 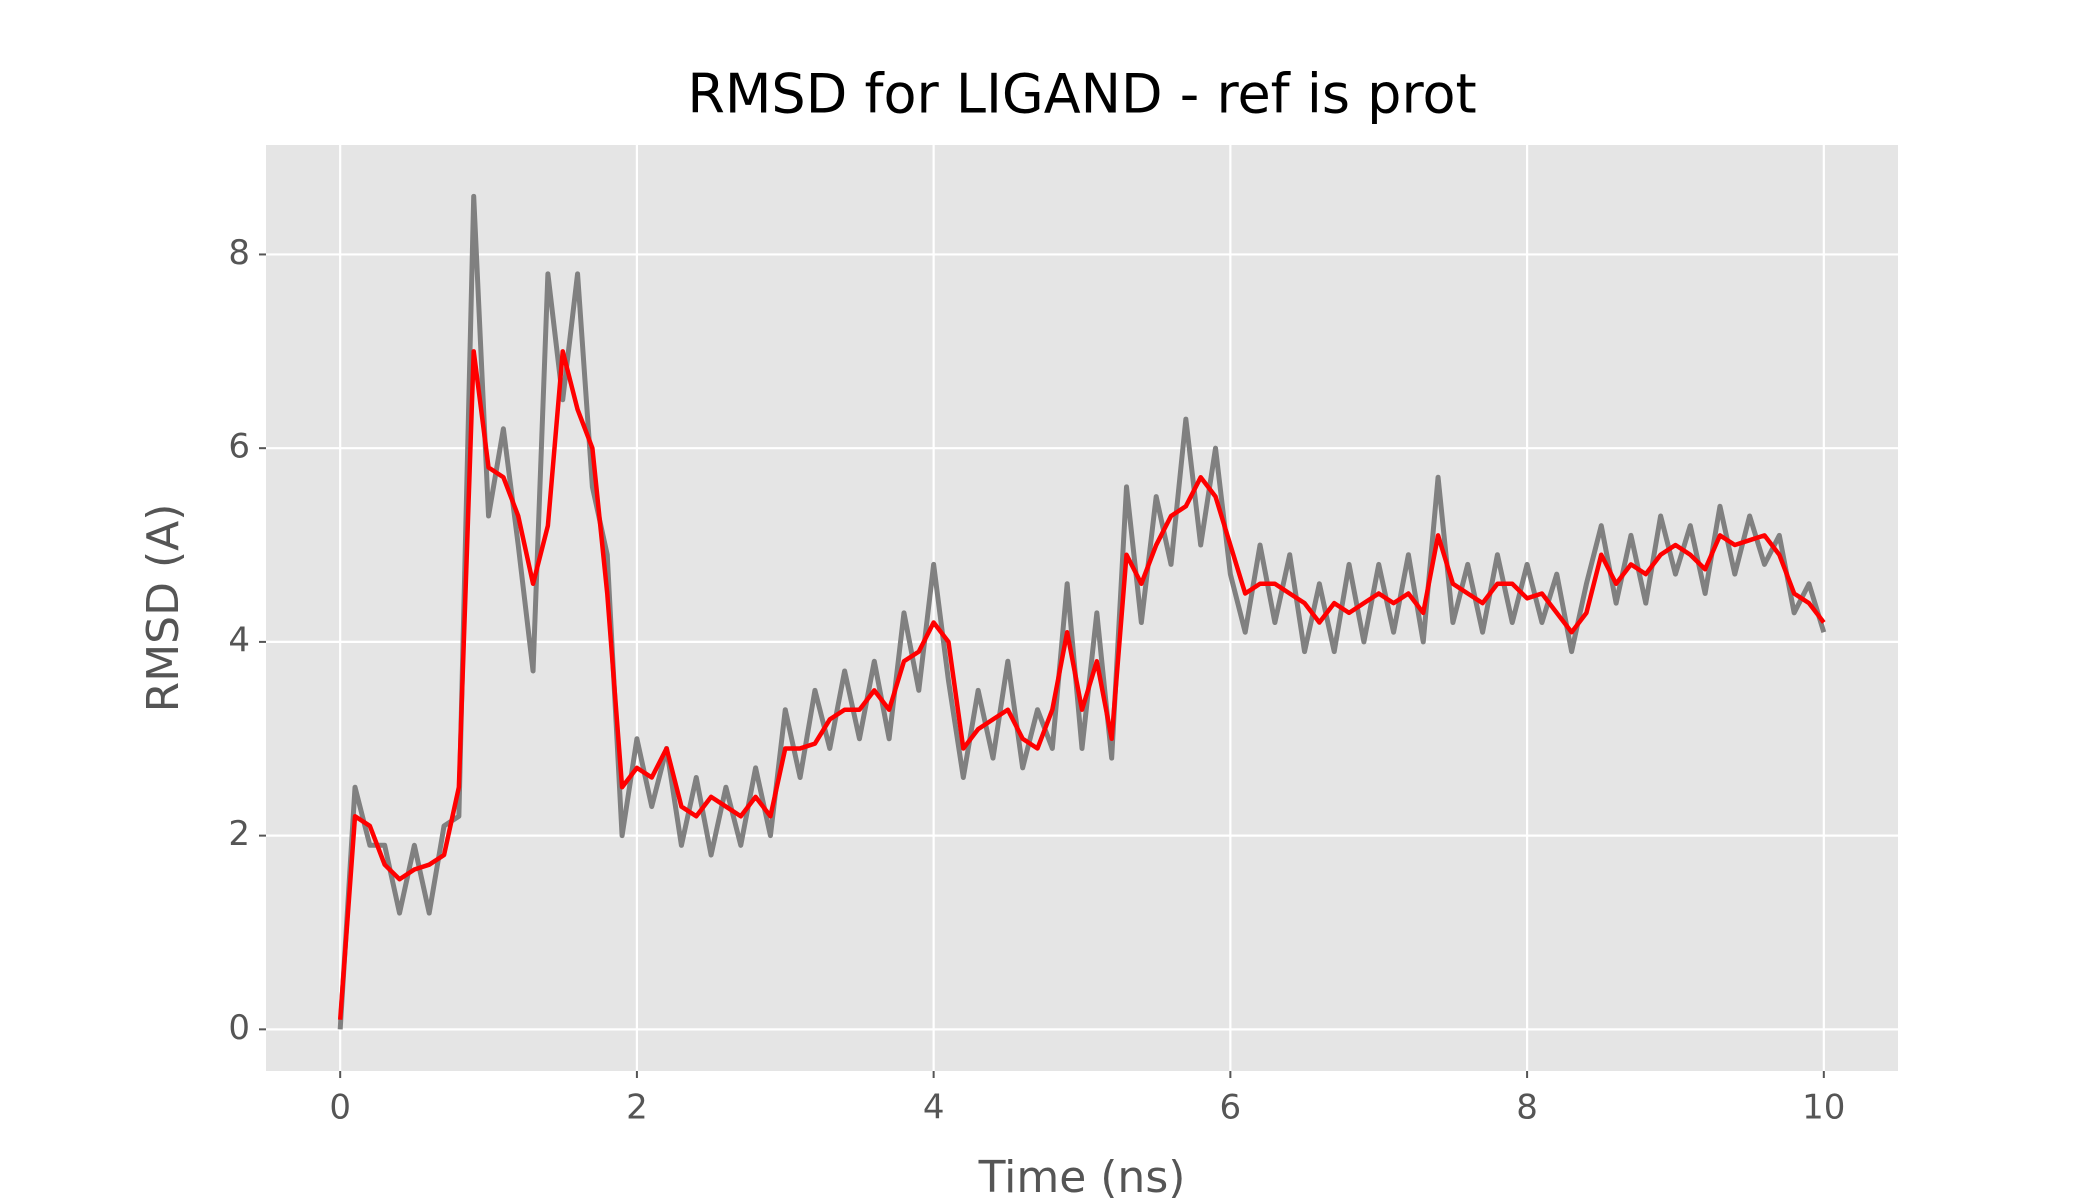 I want to click on x-tick-label: 2, so click(x=637, y=1108).